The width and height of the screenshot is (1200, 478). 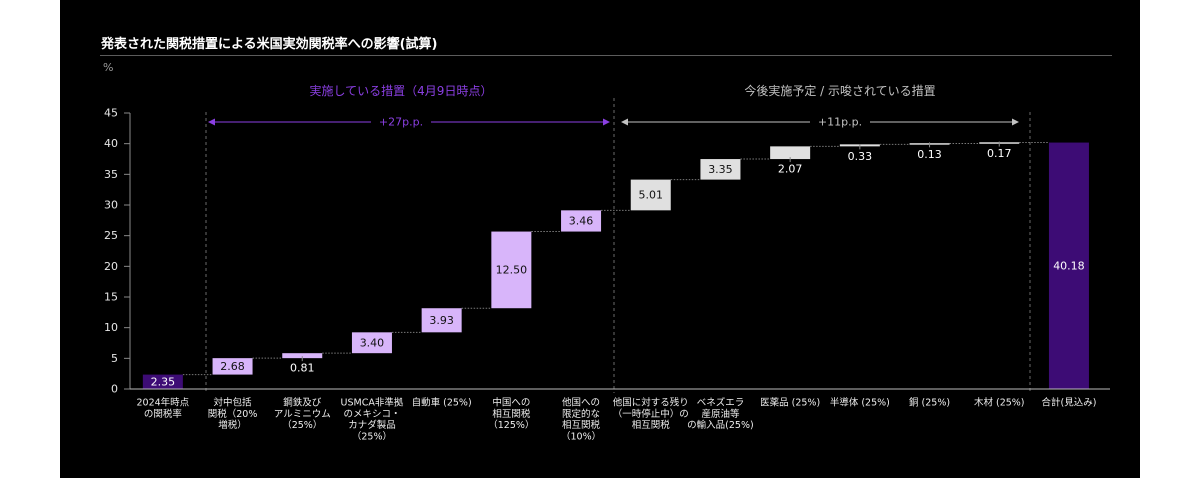 I want to click on x-tick-label-11: 銅 (25%), so click(x=929, y=403).